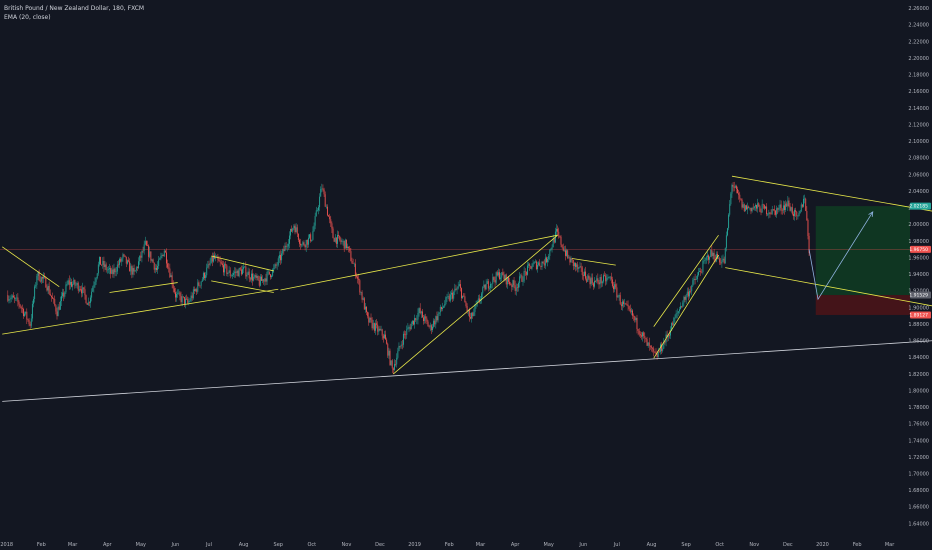 This screenshot has width=932, height=550. Describe the element at coordinates (27, 17) in the screenshot. I see `indicator-label: EMA (20, close)` at that location.